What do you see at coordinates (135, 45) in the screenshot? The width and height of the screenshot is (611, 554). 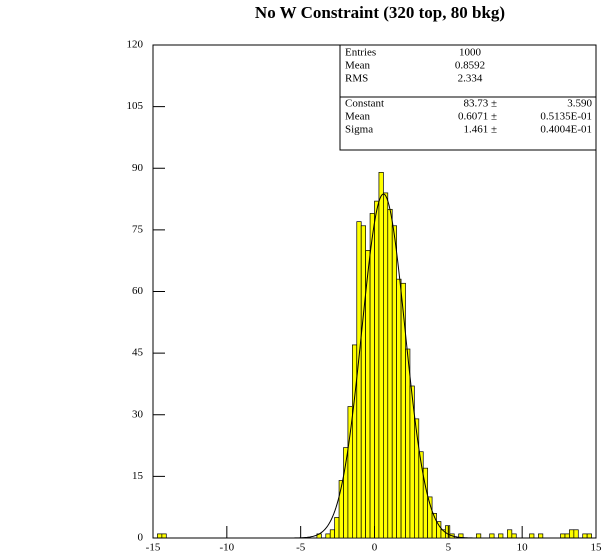 I see `y-tick-label: 120` at bounding box center [135, 45].